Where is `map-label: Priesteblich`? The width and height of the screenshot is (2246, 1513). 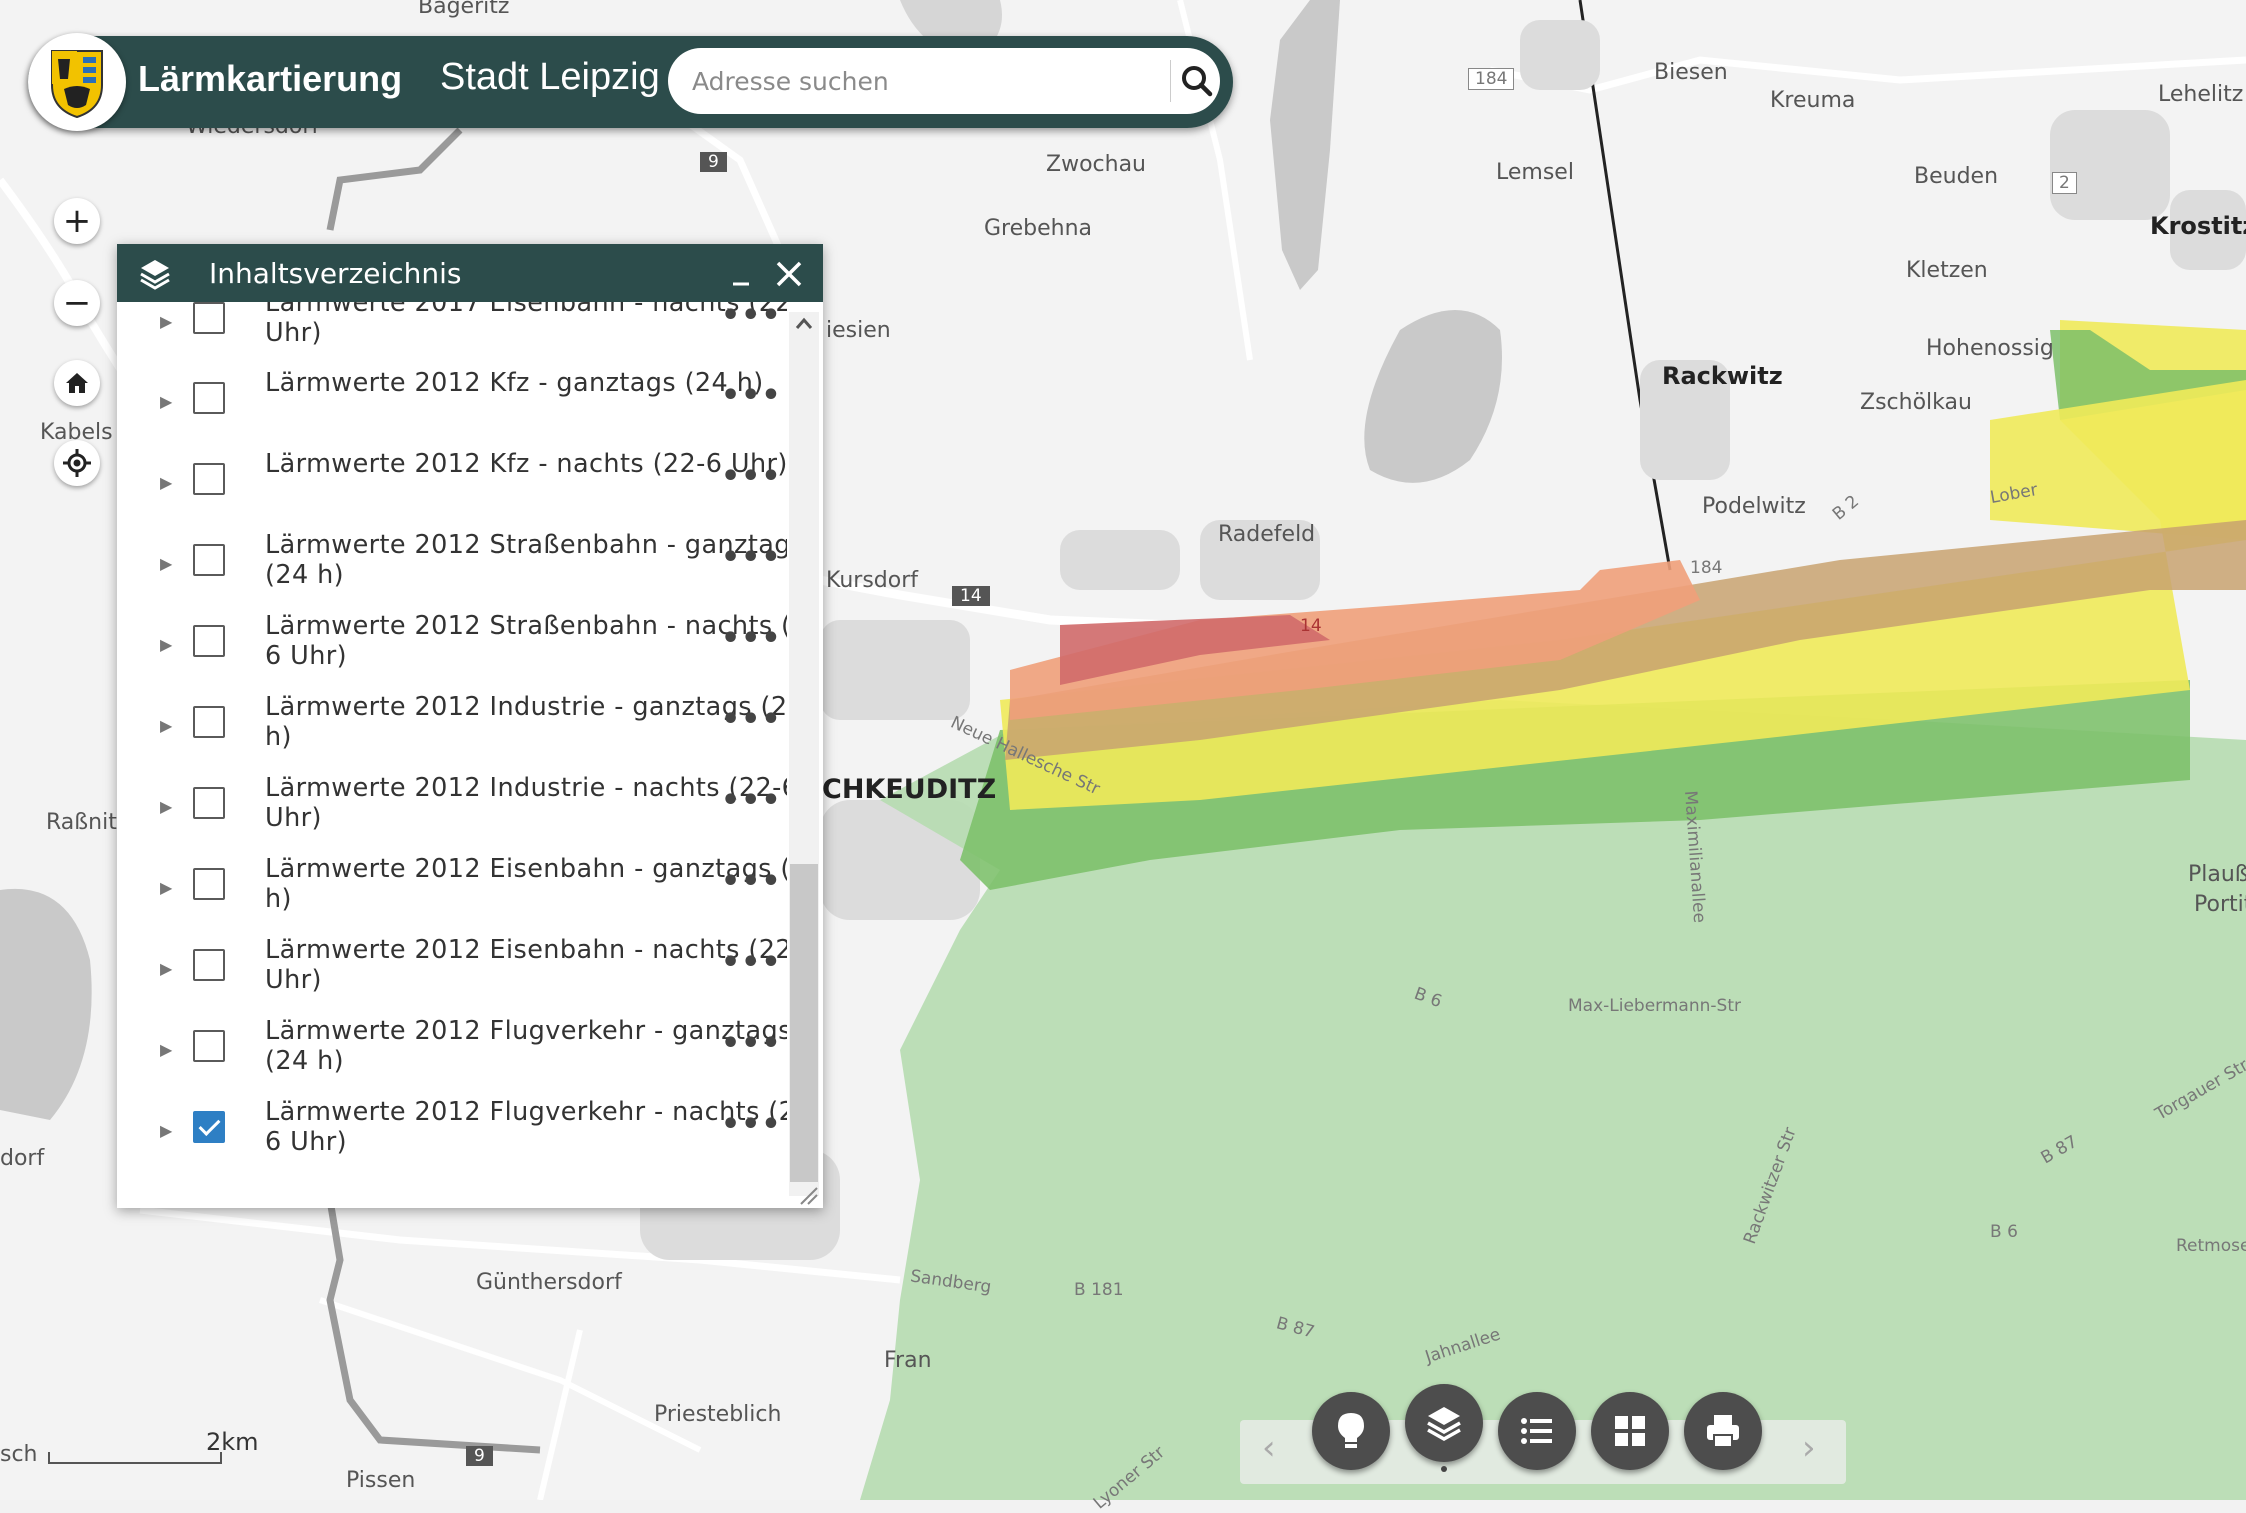 map-label: Priesteblich is located at coordinates (718, 1414).